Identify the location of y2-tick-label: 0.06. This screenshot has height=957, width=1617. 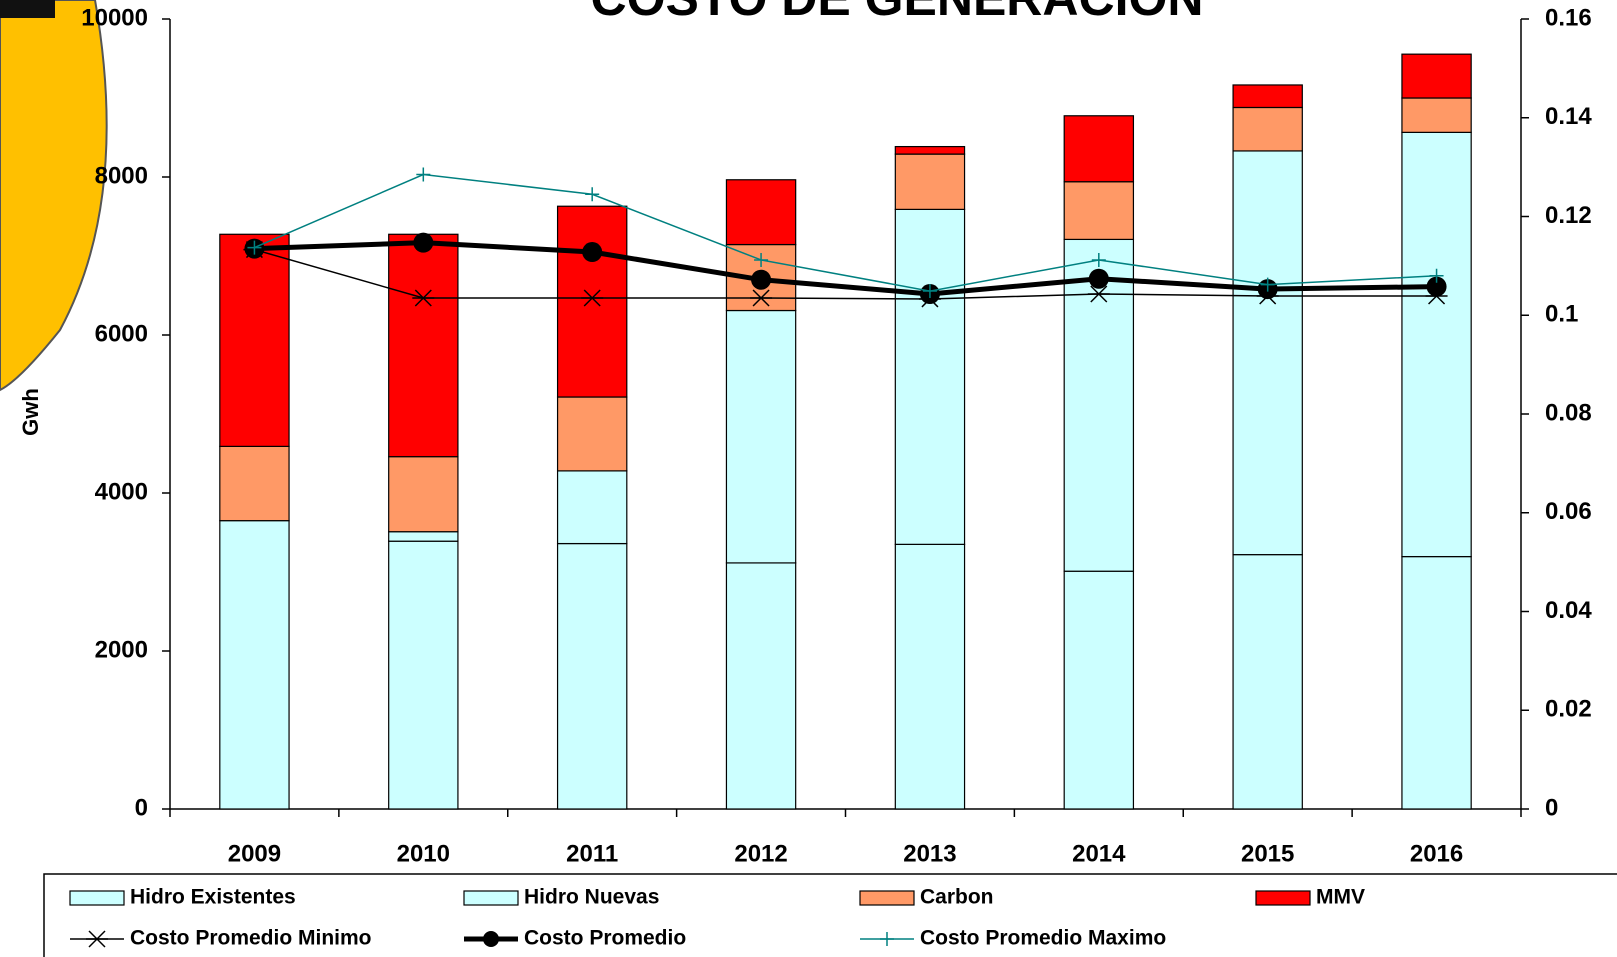
(1568, 511).